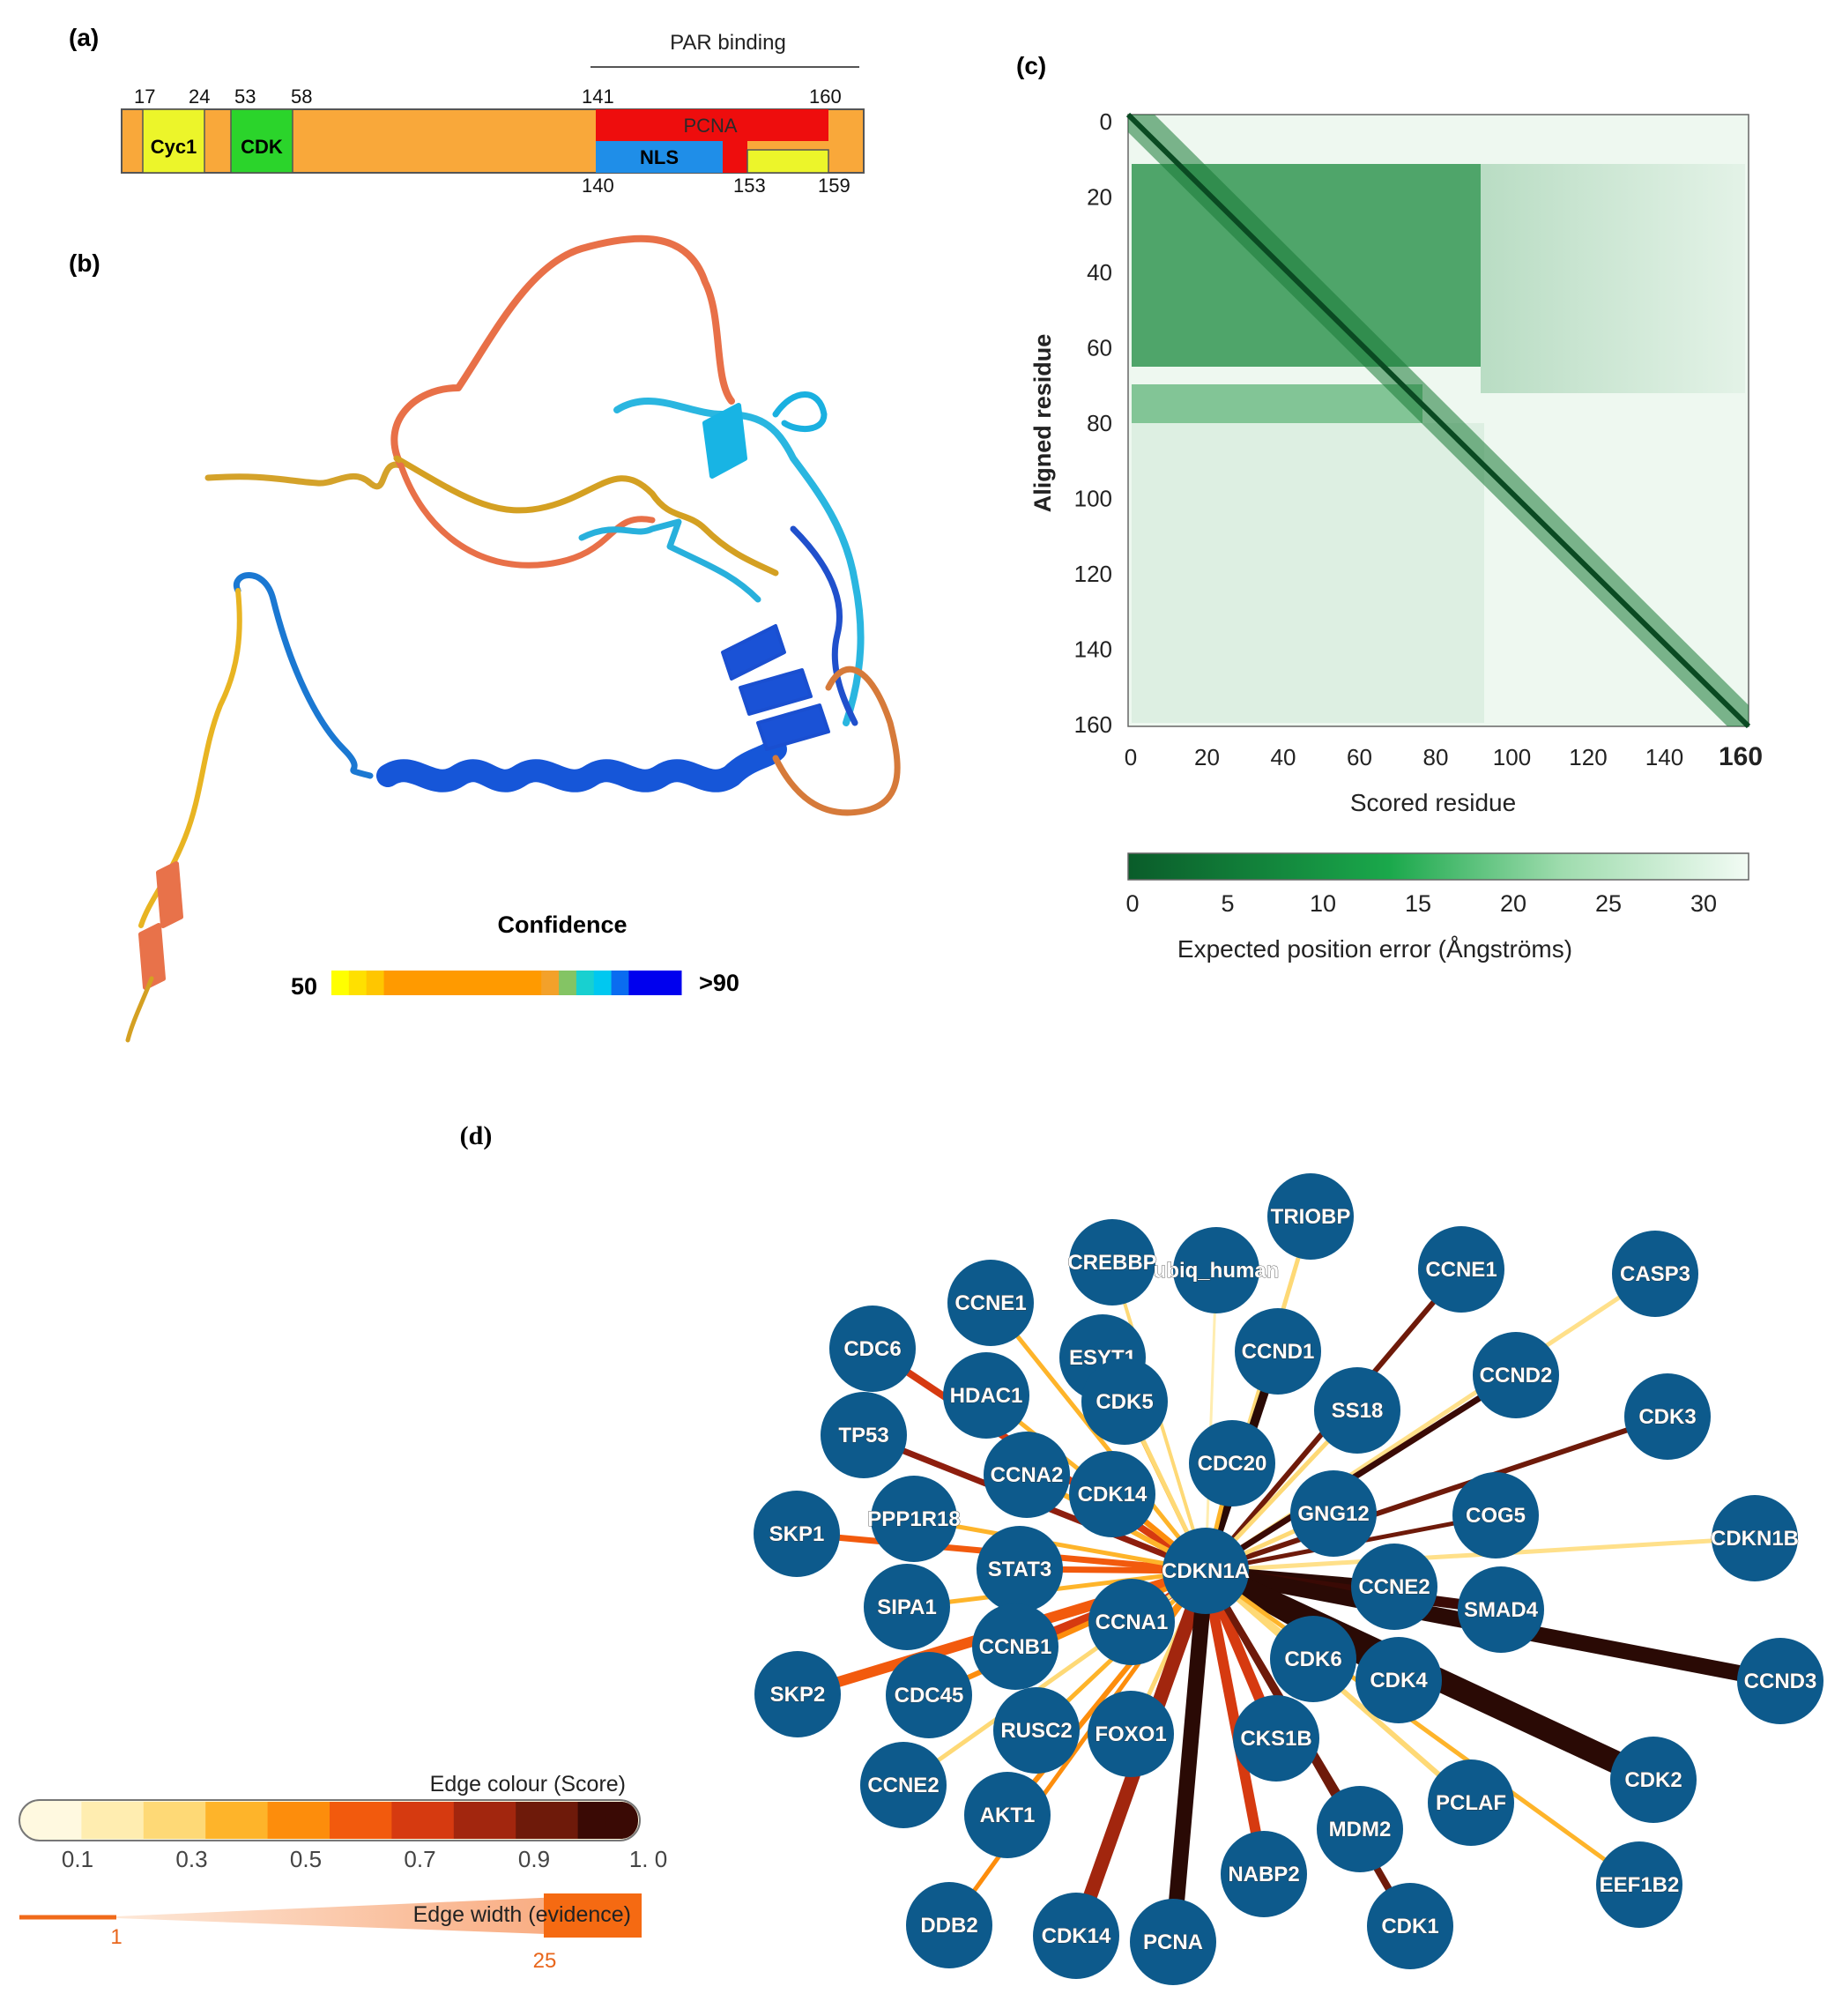 The image size is (1842, 2016). What do you see at coordinates (140, 1010) in the screenshot?
I see `ribbon-left-end` at bounding box center [140, 1010].